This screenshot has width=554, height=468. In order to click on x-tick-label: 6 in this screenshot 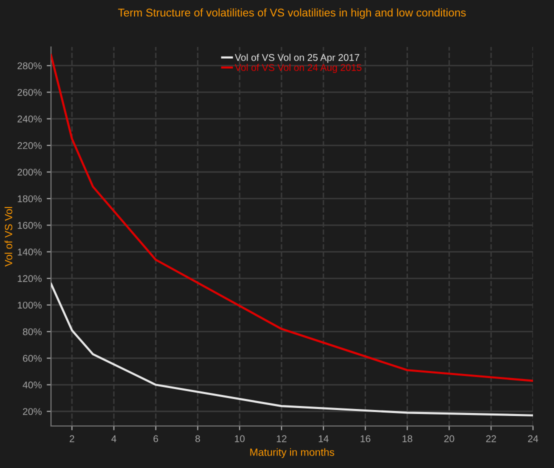, I will do `click(156, 438)`.